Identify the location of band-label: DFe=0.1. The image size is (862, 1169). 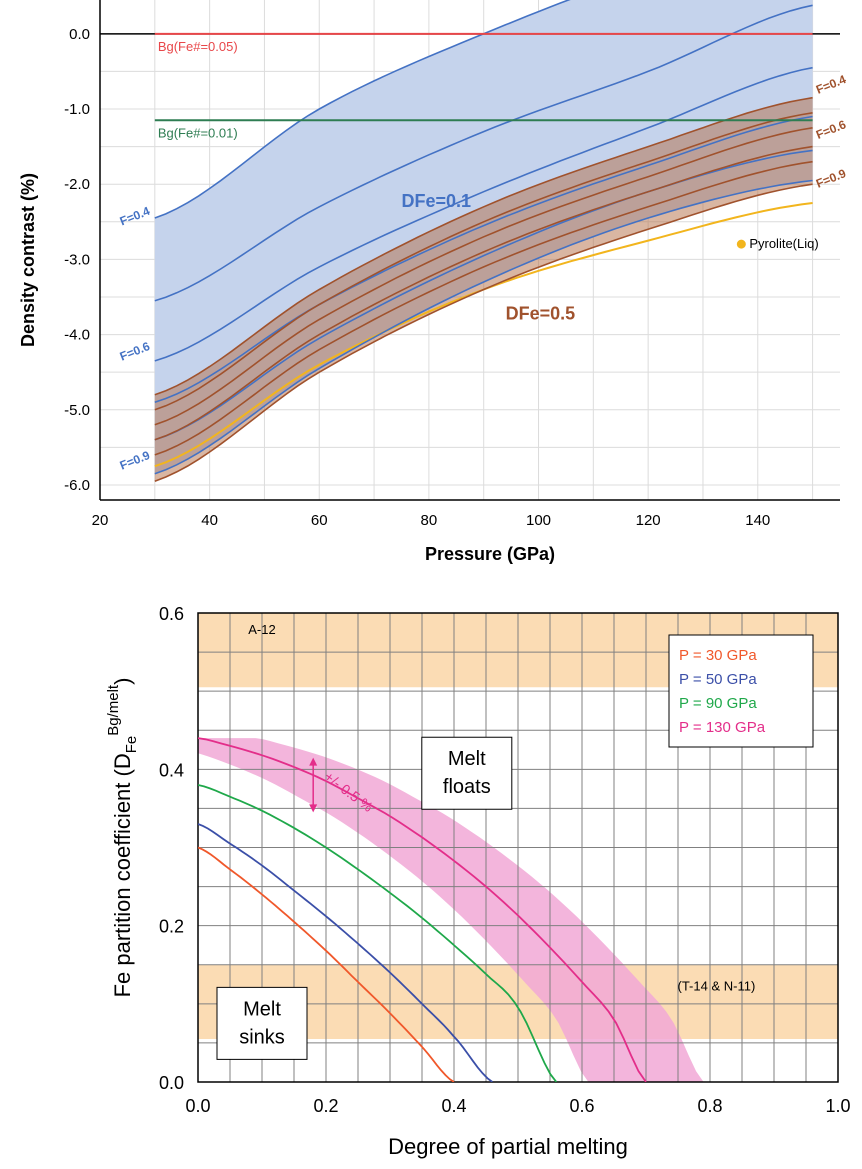
(436, 201).